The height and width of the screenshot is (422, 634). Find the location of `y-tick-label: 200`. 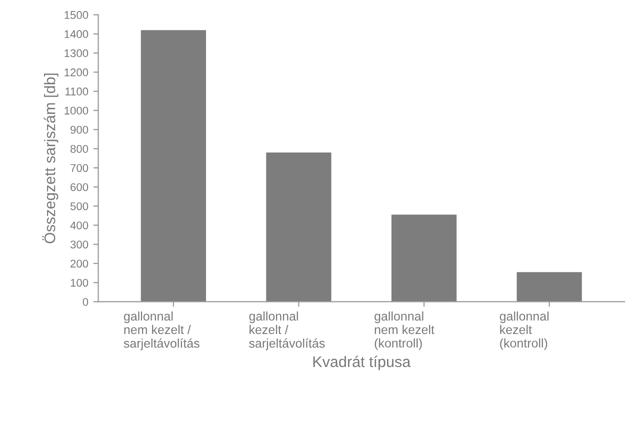

y-tick-label: 200 is located at coordinates (79, 264).